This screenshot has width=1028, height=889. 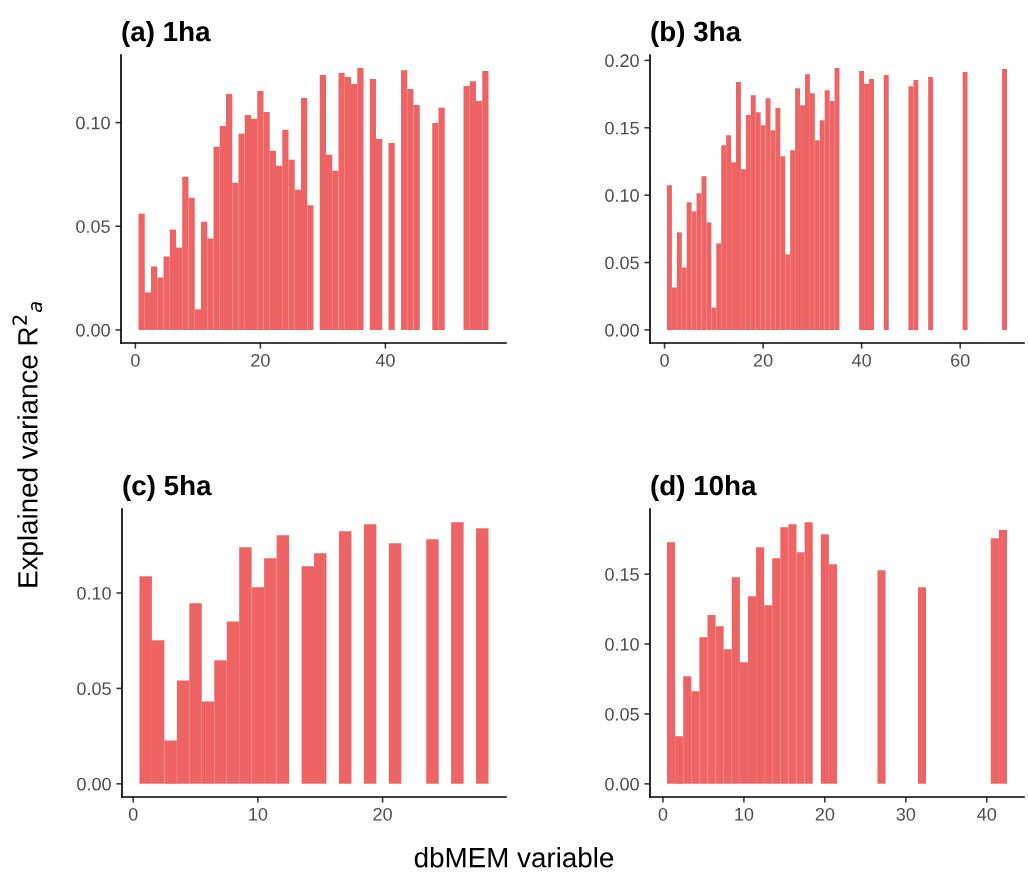 I want to click on chart-title: (c) 5ha, so click(x=167, y=487).